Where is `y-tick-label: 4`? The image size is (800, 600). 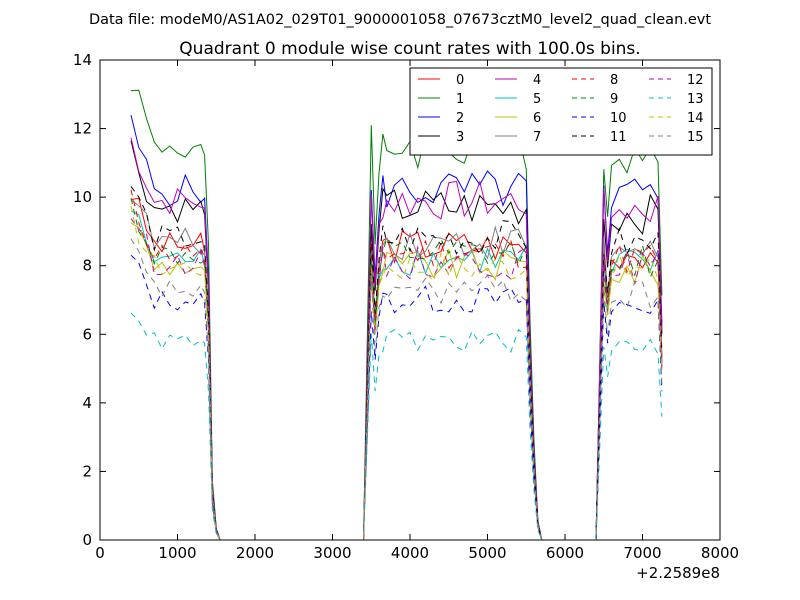 y-tick-label: 4 is located at coordinates (87, 403).